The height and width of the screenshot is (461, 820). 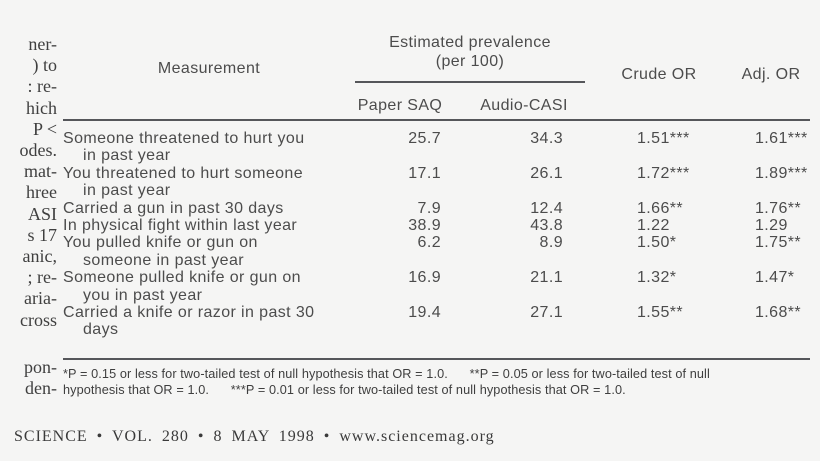 What do you see at coordinates (184, 138) in the screenshot?
I see `measurement-line1: Someone threatened to hurt you` at bounding box center [184, 138].